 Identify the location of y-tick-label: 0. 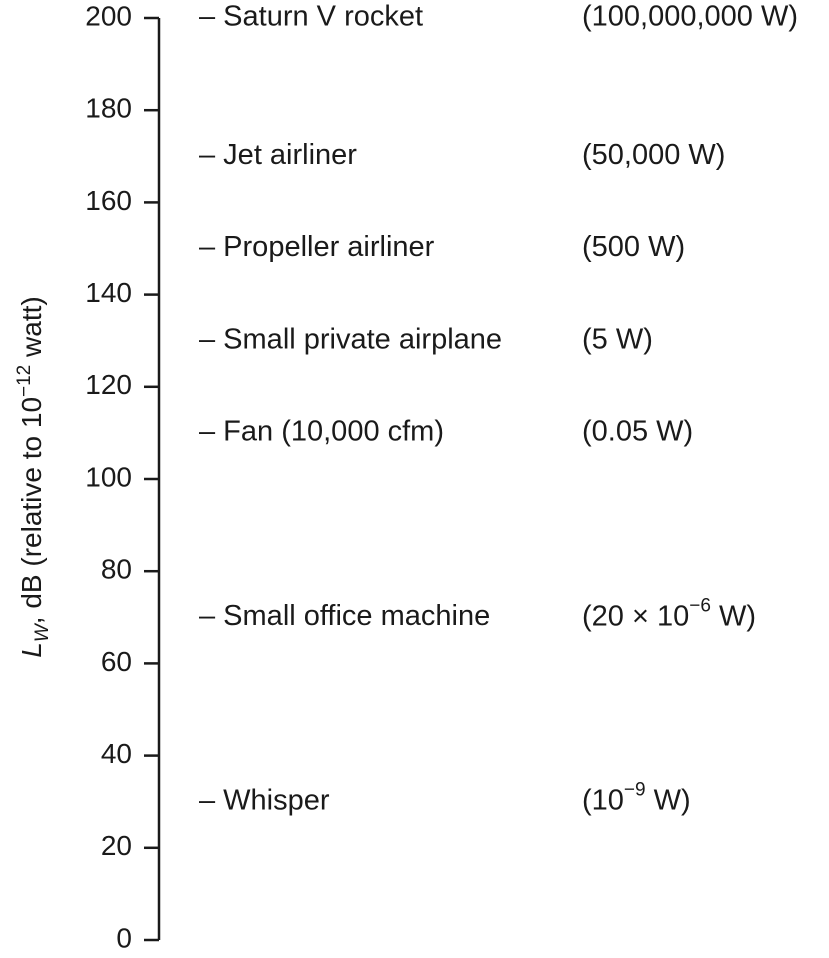
(124, 937).